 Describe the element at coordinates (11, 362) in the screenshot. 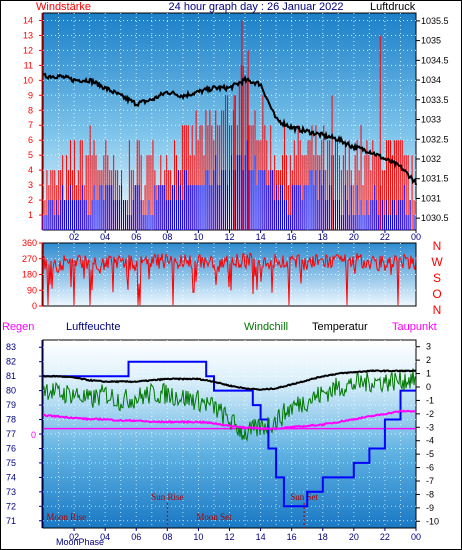

I see `humidity-tick-label: 82` at that location.